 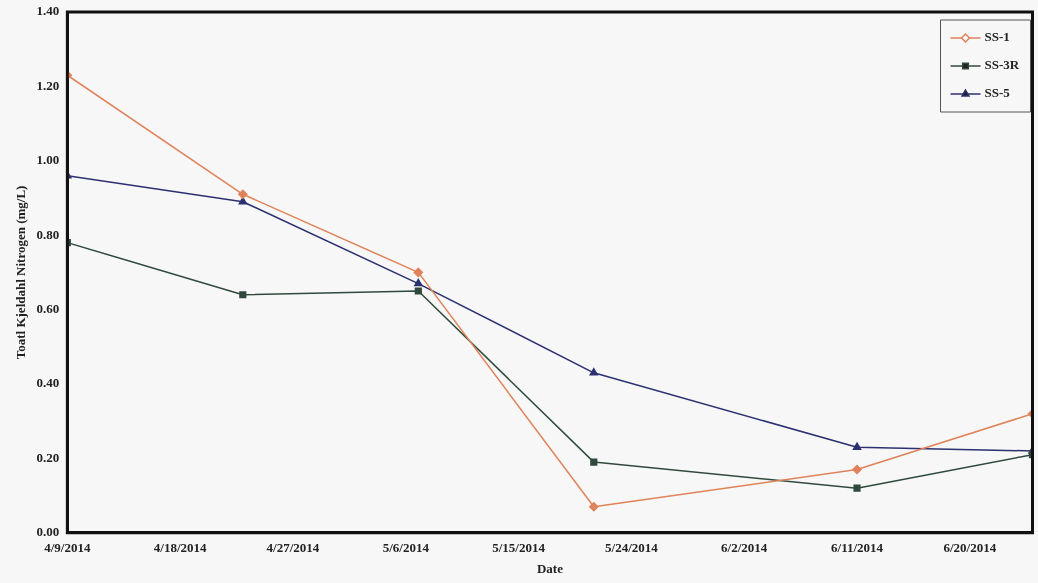 What do you see at coordinates (48, 11) in the screenshot?
I see `y-tick-label: 1.40` at bounding box center [48, 11].